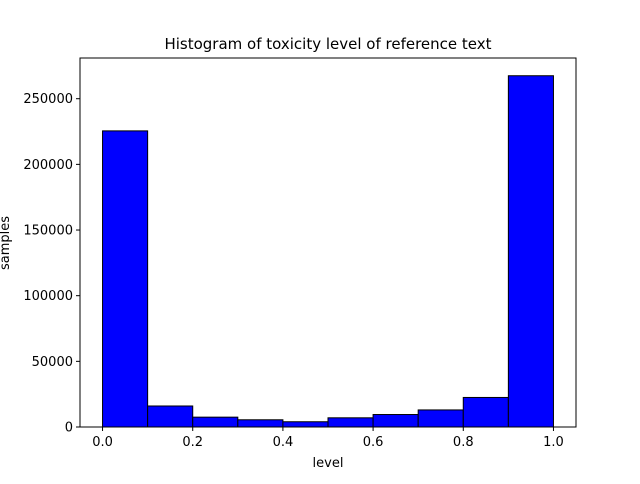 The width and height of the screenshot is (640, 484). What do you see at coordinates (192, 442) in the screenshot?
I see `x-tick-label-1: 0.2` at bounding box center [192, 442].